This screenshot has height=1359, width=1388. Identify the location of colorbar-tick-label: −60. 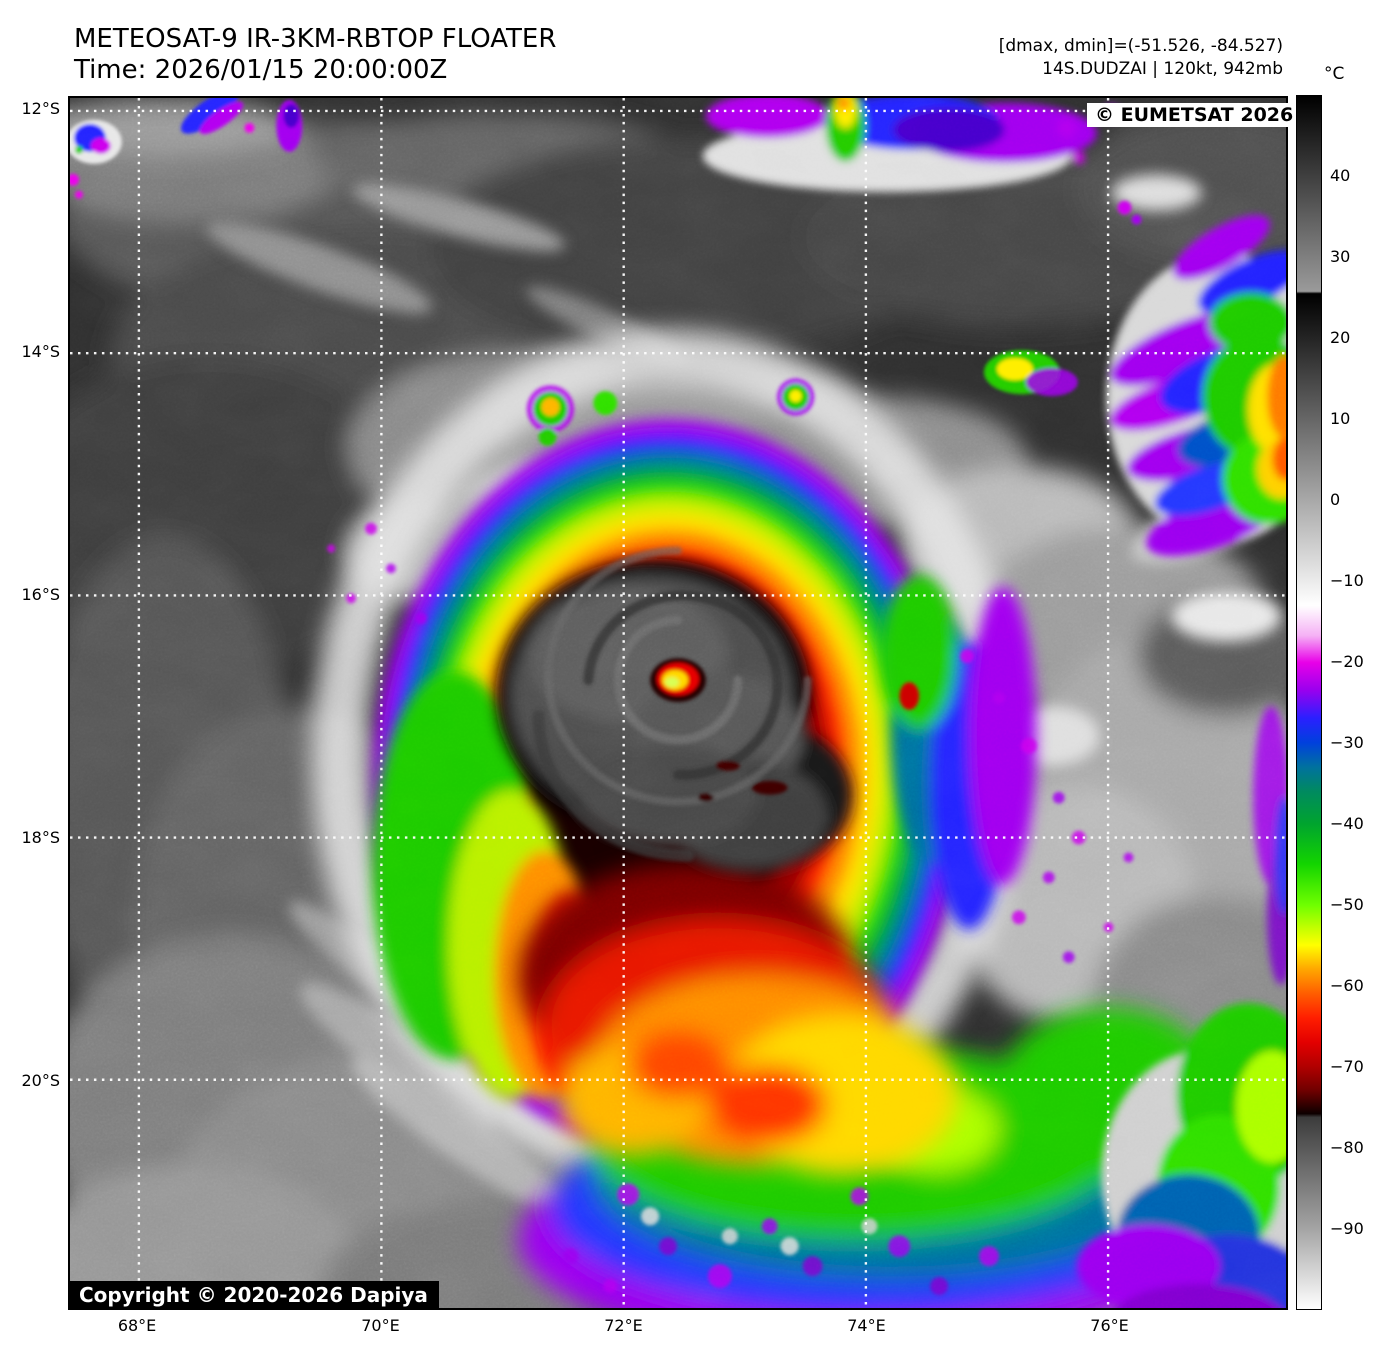
(1347, 985).